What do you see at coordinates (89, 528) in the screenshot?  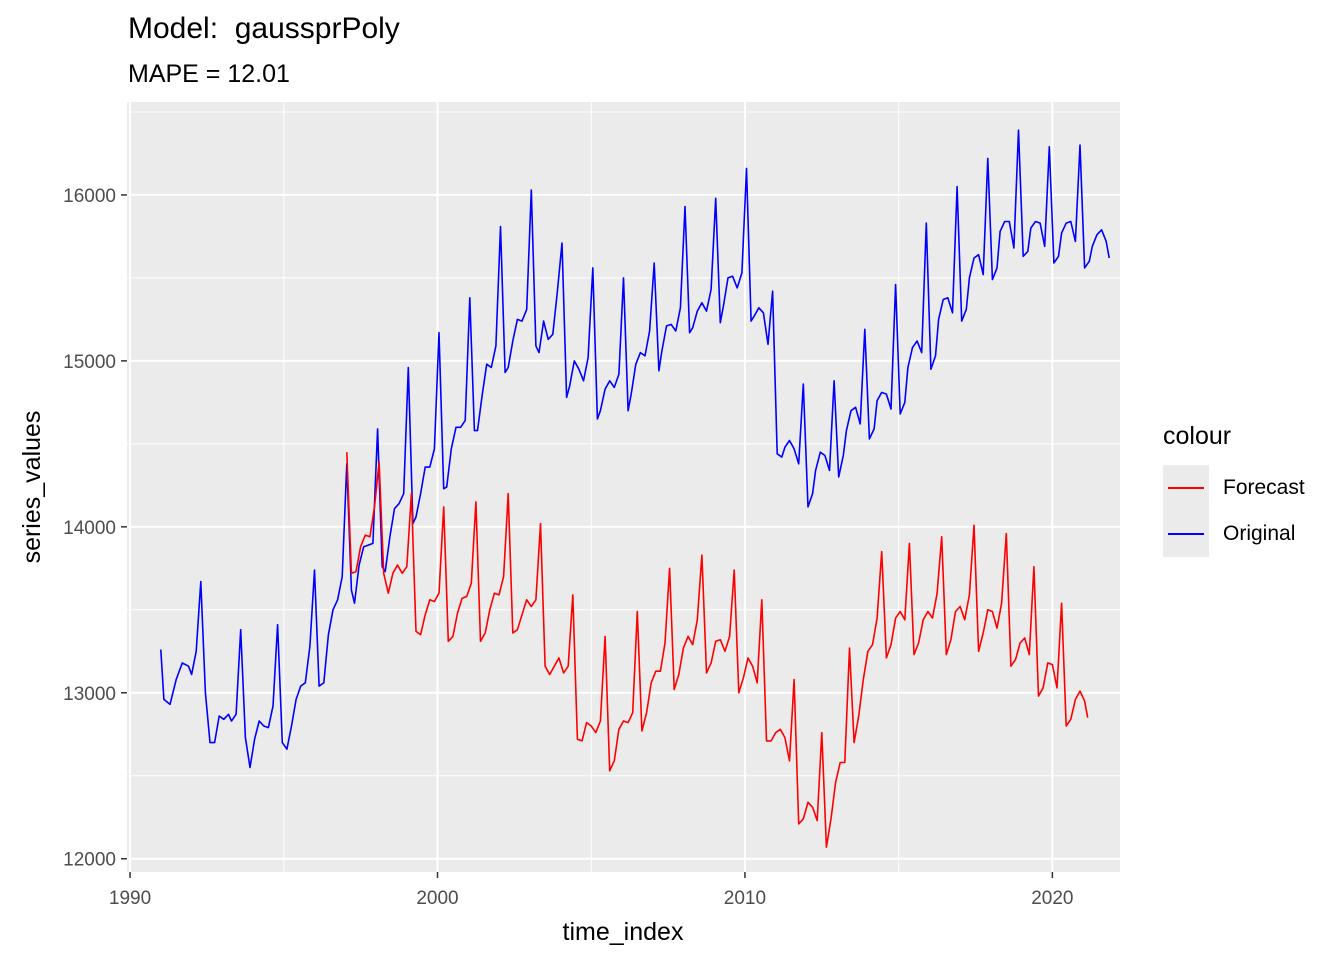 I see `y-tick-label: 14000` at bounding box center [89, 528].